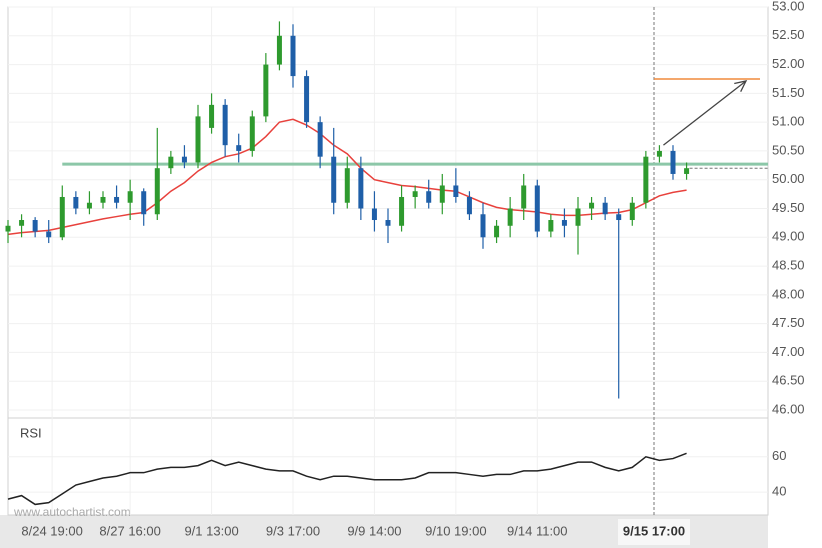 The height and width of the screenshot is (548, 822). I want to click on y-tick-label: 47.00, so click(788, 351).